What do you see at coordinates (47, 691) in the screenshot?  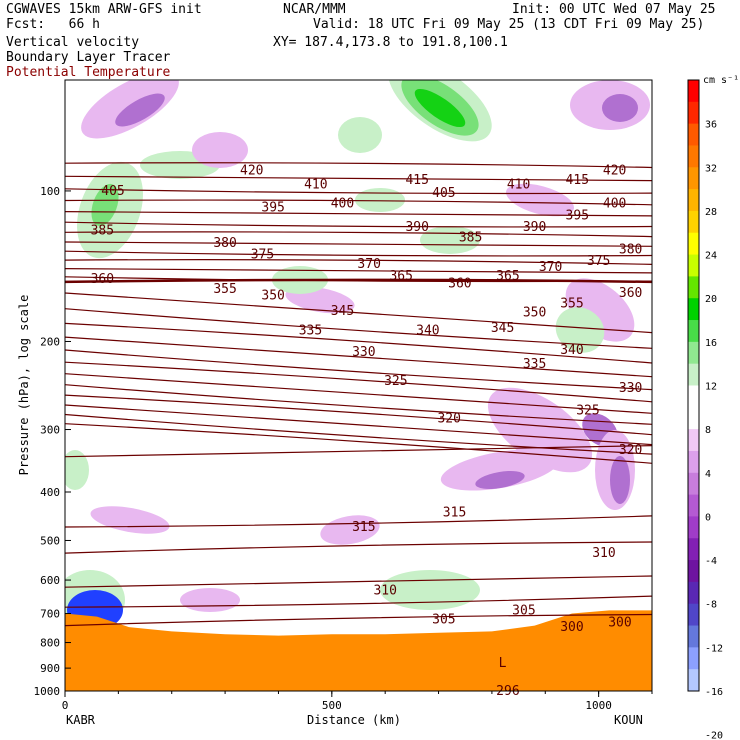 I see `y-tick-label: 1000` at bounding box center [47, 691].